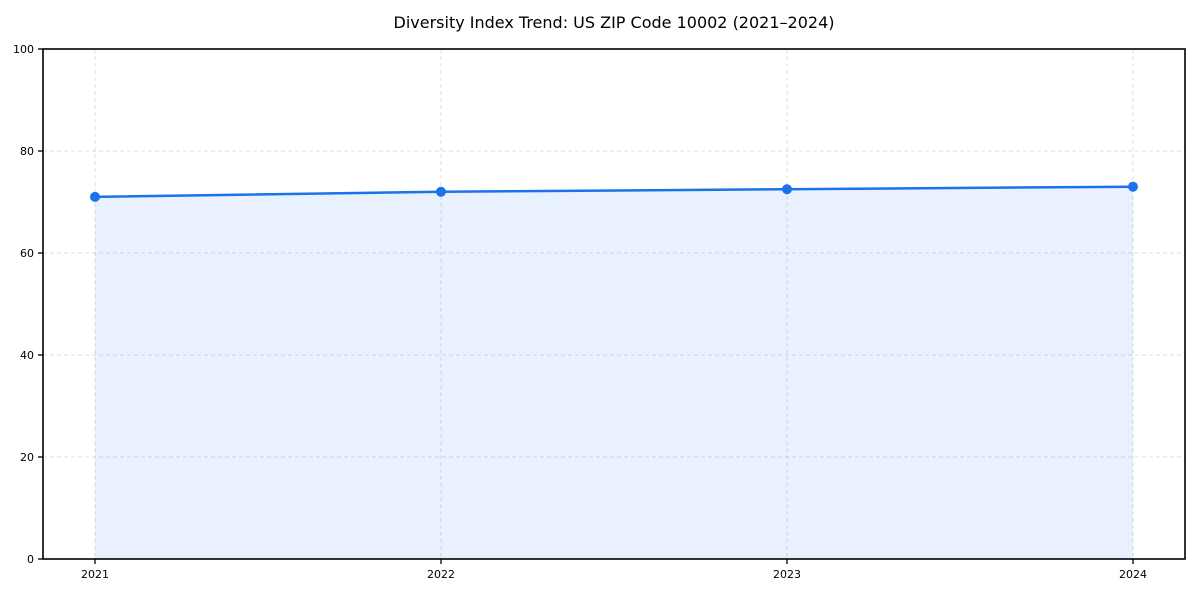  Describe the element at coordinates (441, 574) in the screenshot. I see `x-tick-label: 2022` at that location.